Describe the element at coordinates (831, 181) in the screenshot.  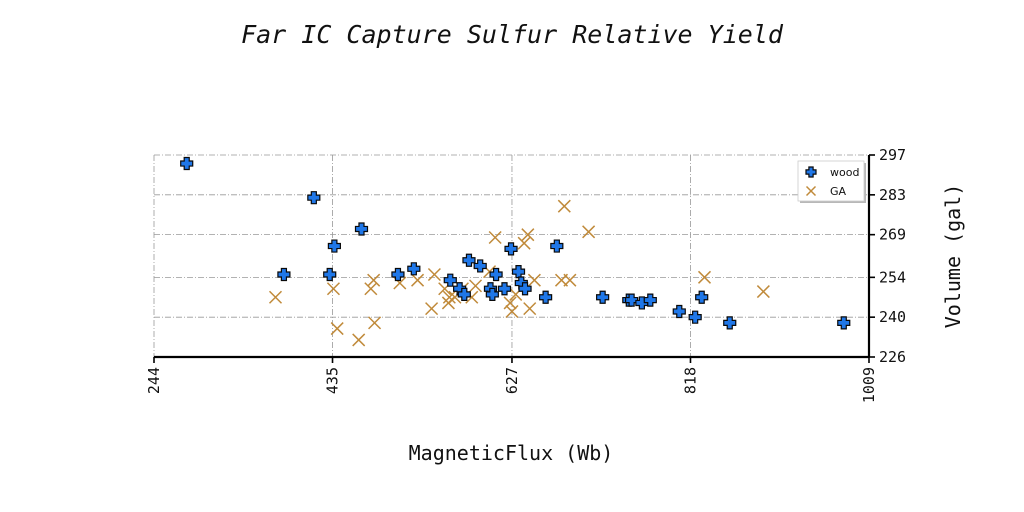
I see `legend: wood GA` at that location.